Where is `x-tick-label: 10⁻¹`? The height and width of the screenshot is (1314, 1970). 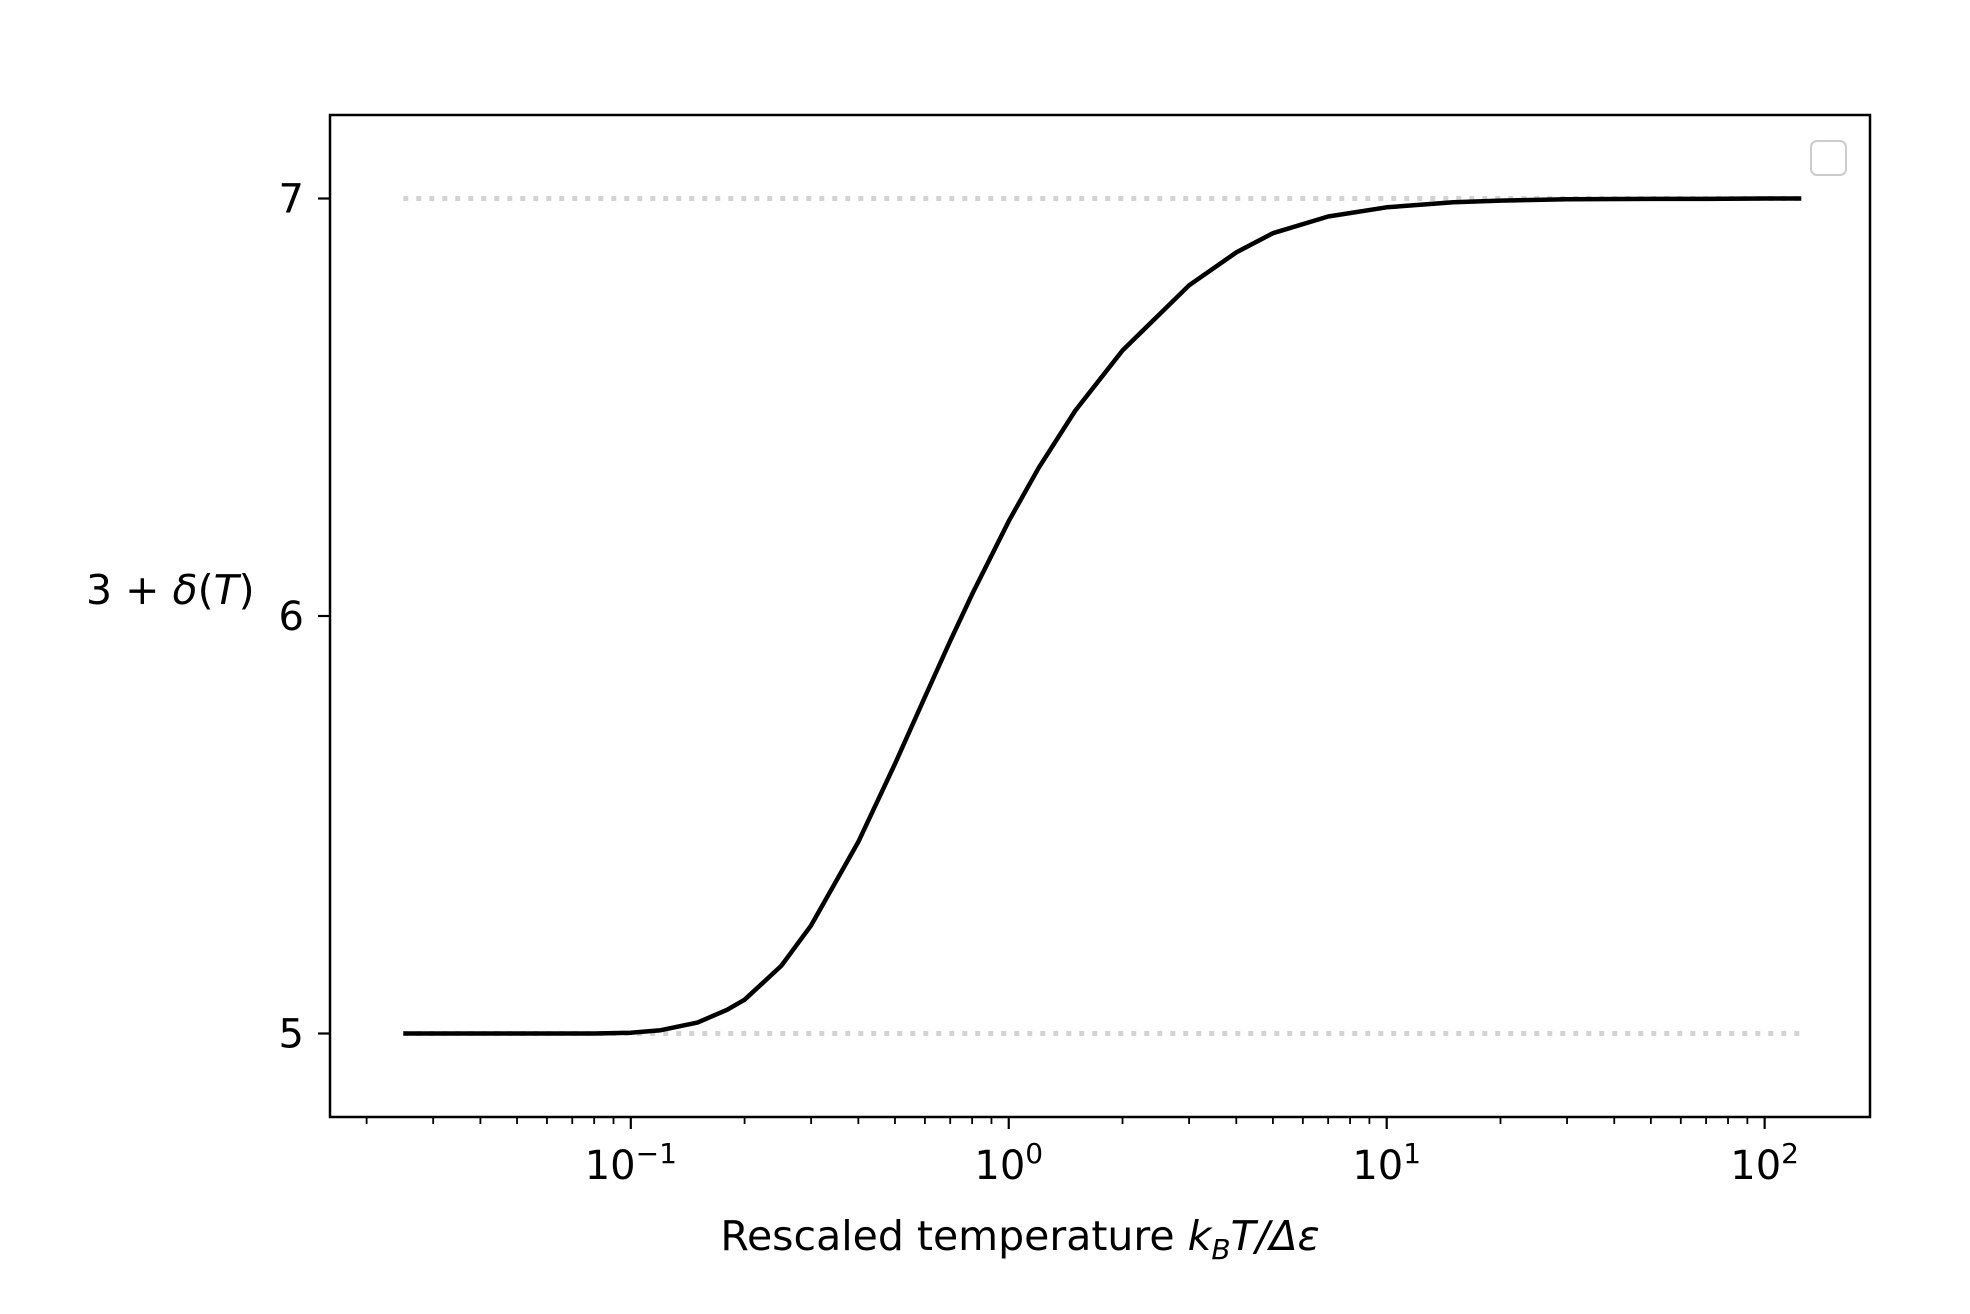
x-tick-label: 10⁻¹ is located at coordinates (631, 1163).